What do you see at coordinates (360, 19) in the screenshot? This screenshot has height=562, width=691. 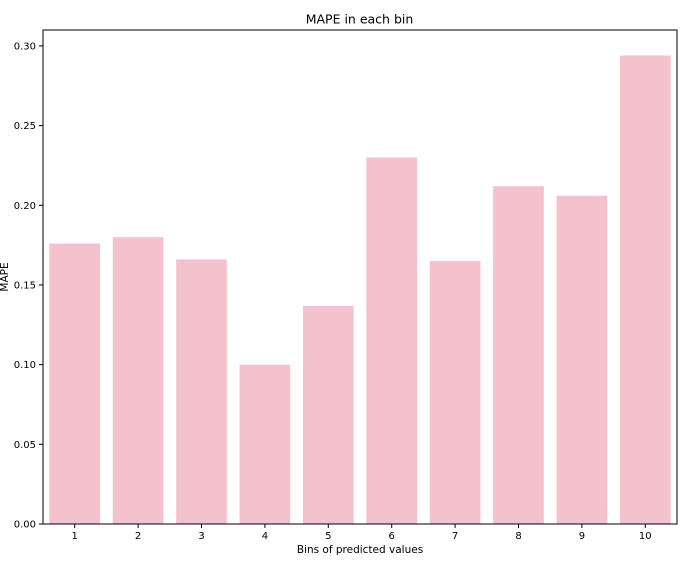 I see `chart-title: MAPE in each bin` at bounding box center [360, 19].